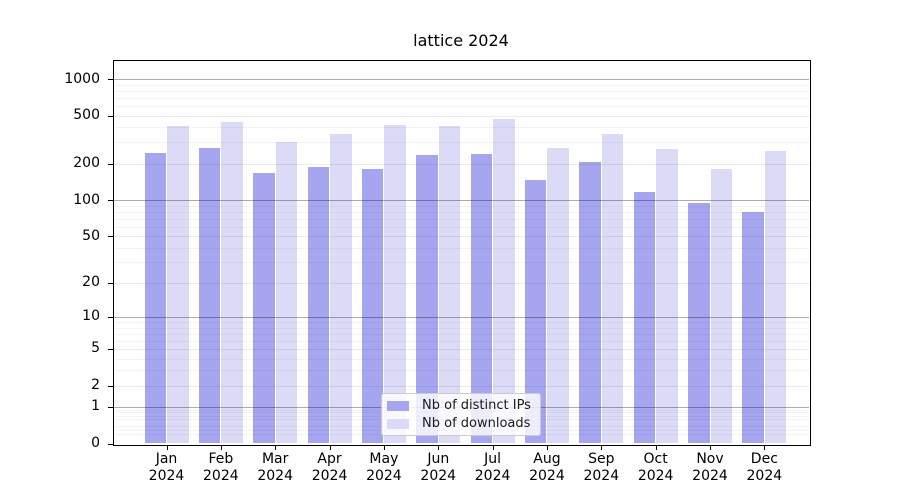 The image size is (900, 500). I want to click on legend-item-distinct-ips: Nb of distinct IPs, so click(459, 405).